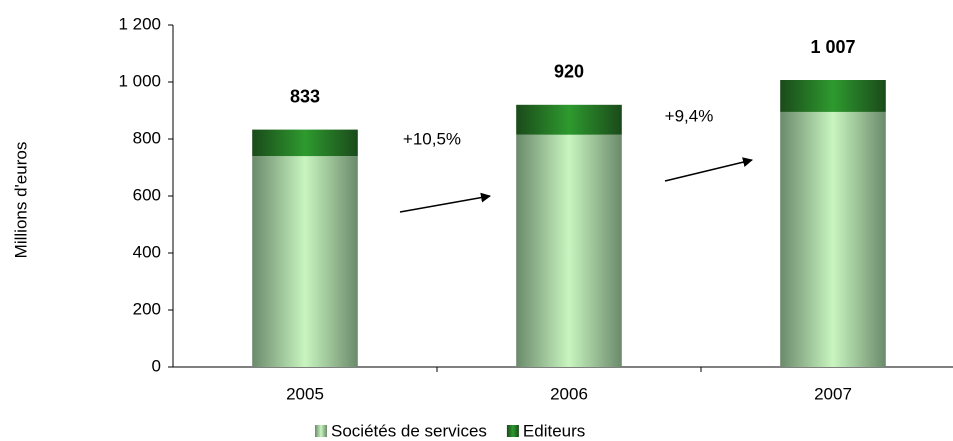 The width and height of the screenshot is (953, 441). Describe the element at coordinates (569, 393) in the screenshot. I see `x-tick-label: 2006` at that location.